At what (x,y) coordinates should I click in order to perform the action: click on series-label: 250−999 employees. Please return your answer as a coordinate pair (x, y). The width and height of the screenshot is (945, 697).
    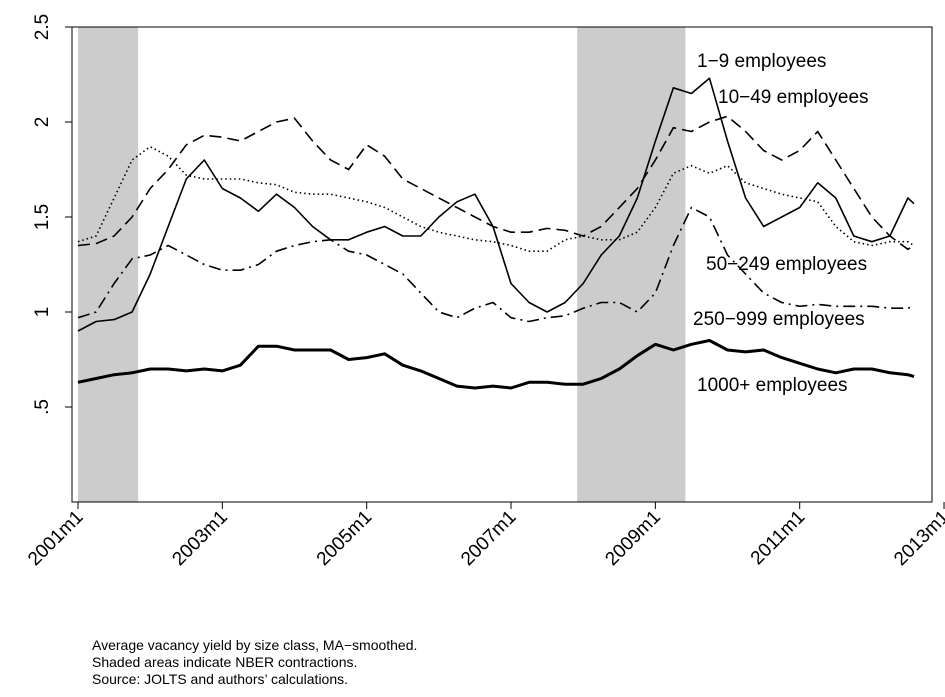
    Looking at the image, I should click on (779, 319).